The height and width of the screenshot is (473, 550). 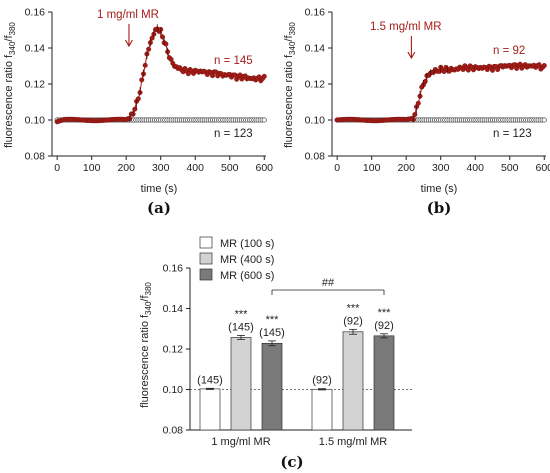 What do you see at coordinates (10, 85) in the screenshot?
I see `panel-a-ylabel: fluorescence ratio f340/f380` at bounding box center [10, 85].